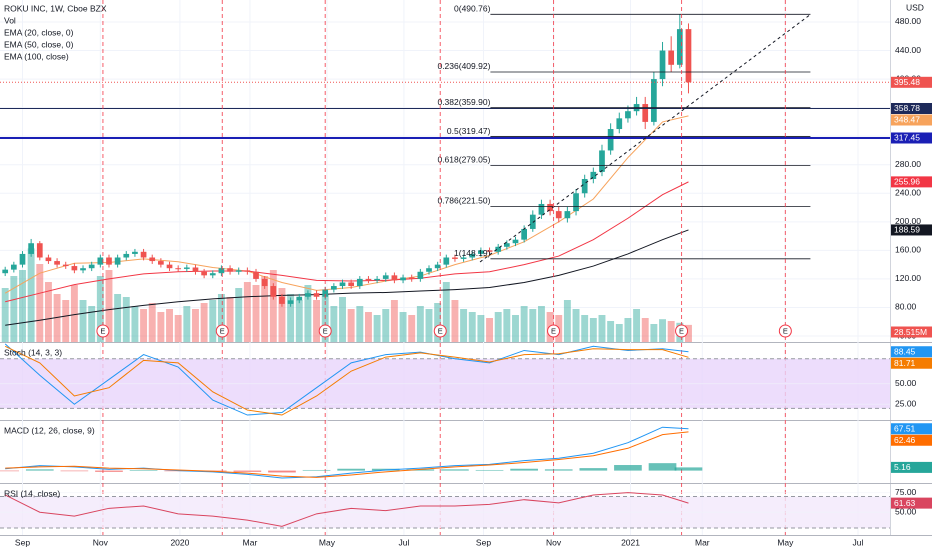  I want to click on legend-entry: EMA (100, close), so click(36, 56).